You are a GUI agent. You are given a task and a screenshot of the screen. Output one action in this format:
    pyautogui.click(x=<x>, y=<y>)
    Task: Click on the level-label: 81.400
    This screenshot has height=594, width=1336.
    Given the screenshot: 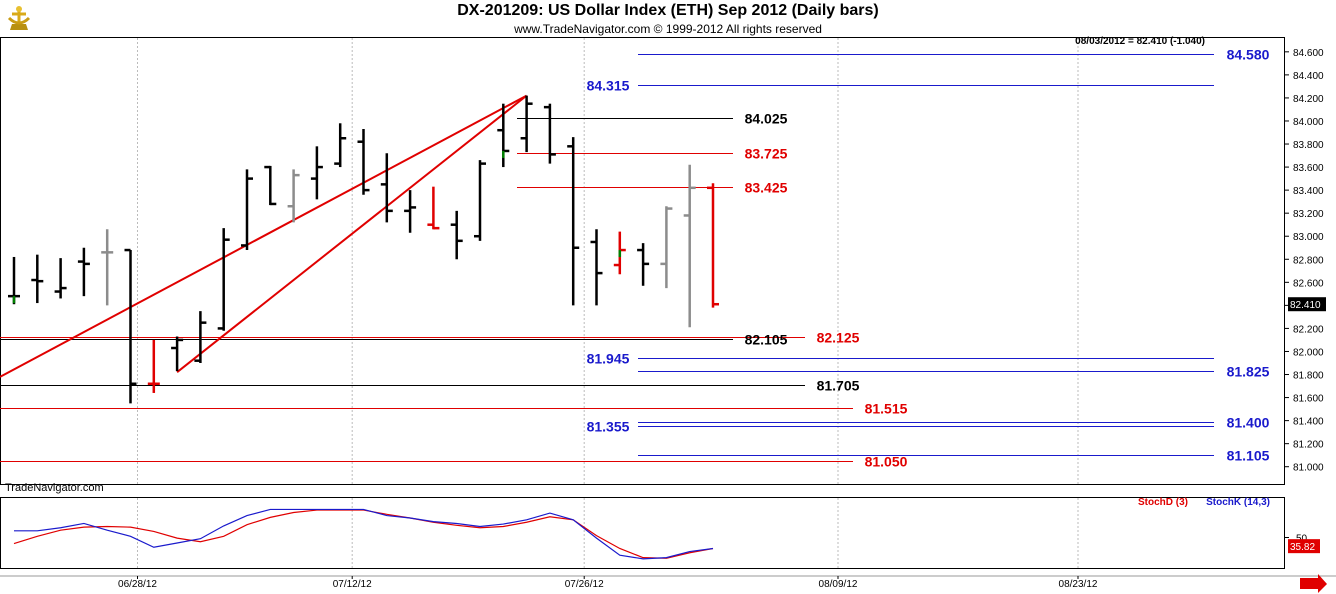 What is the action you would take?
    pyautogui.click(x=1248, y=423)
    